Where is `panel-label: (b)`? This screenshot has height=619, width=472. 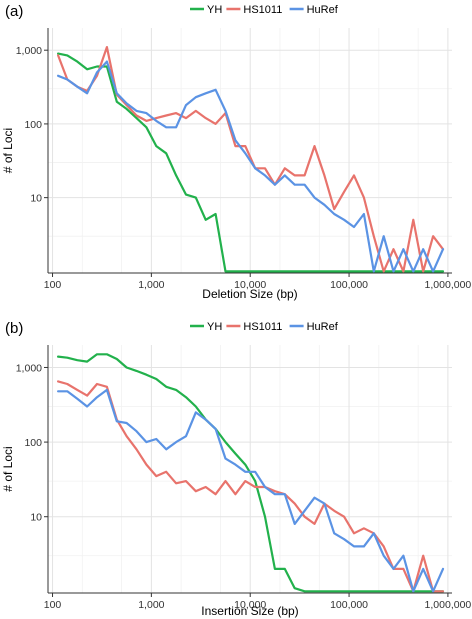 panel-label: (b) is located at coordinates (14, 328).